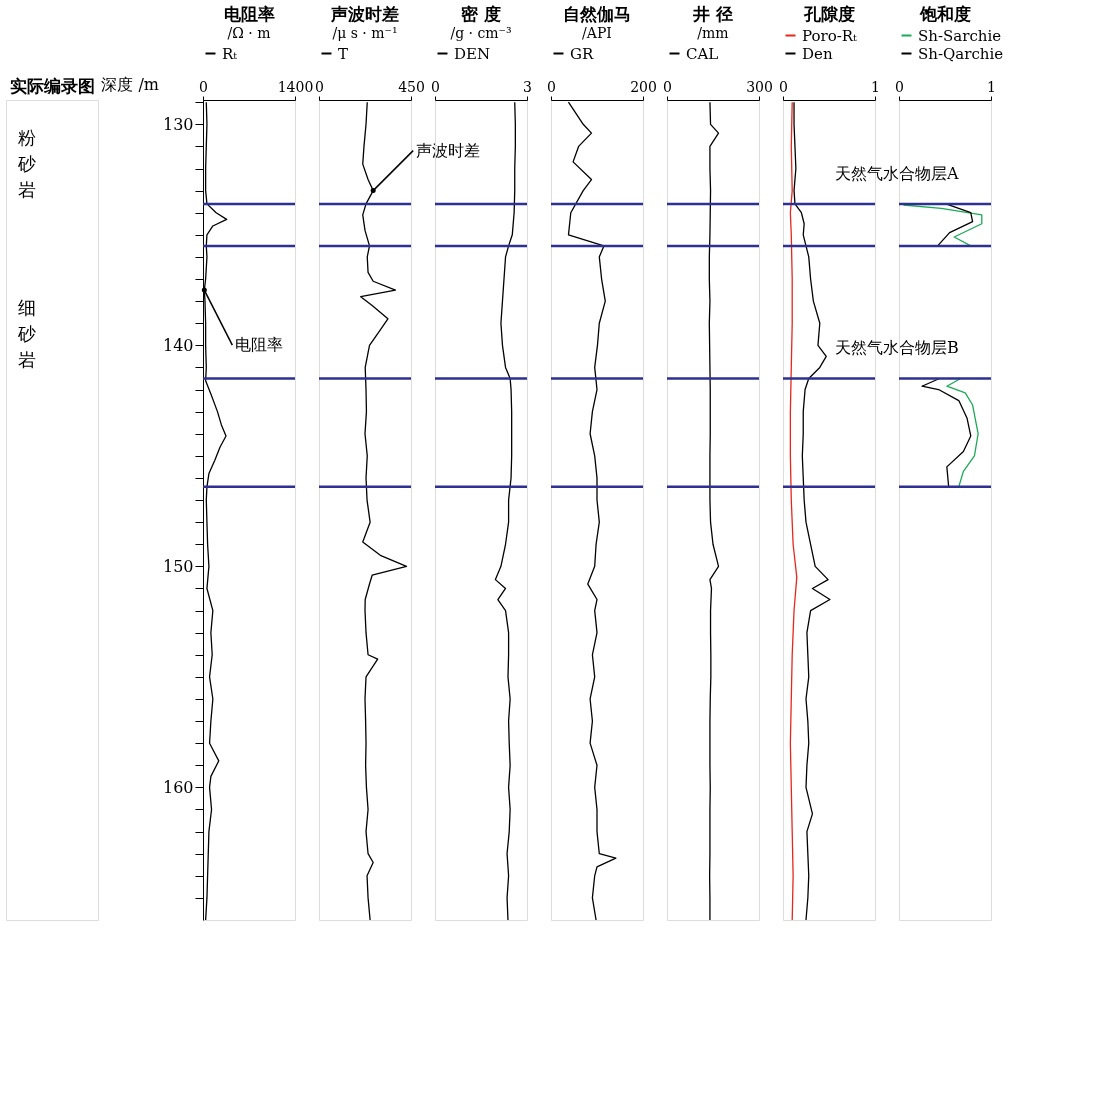 The height and width of the screenshot is (1105, 1104). I want to click on y-tick-label: 130, so click(178, 124).